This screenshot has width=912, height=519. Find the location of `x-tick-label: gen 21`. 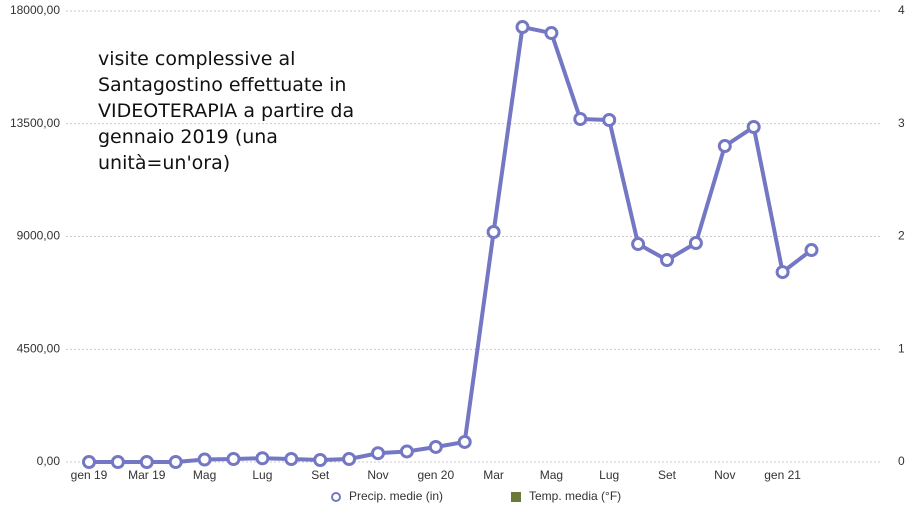

x-tick-label: gen 21 is located at coordinates (782, 475).